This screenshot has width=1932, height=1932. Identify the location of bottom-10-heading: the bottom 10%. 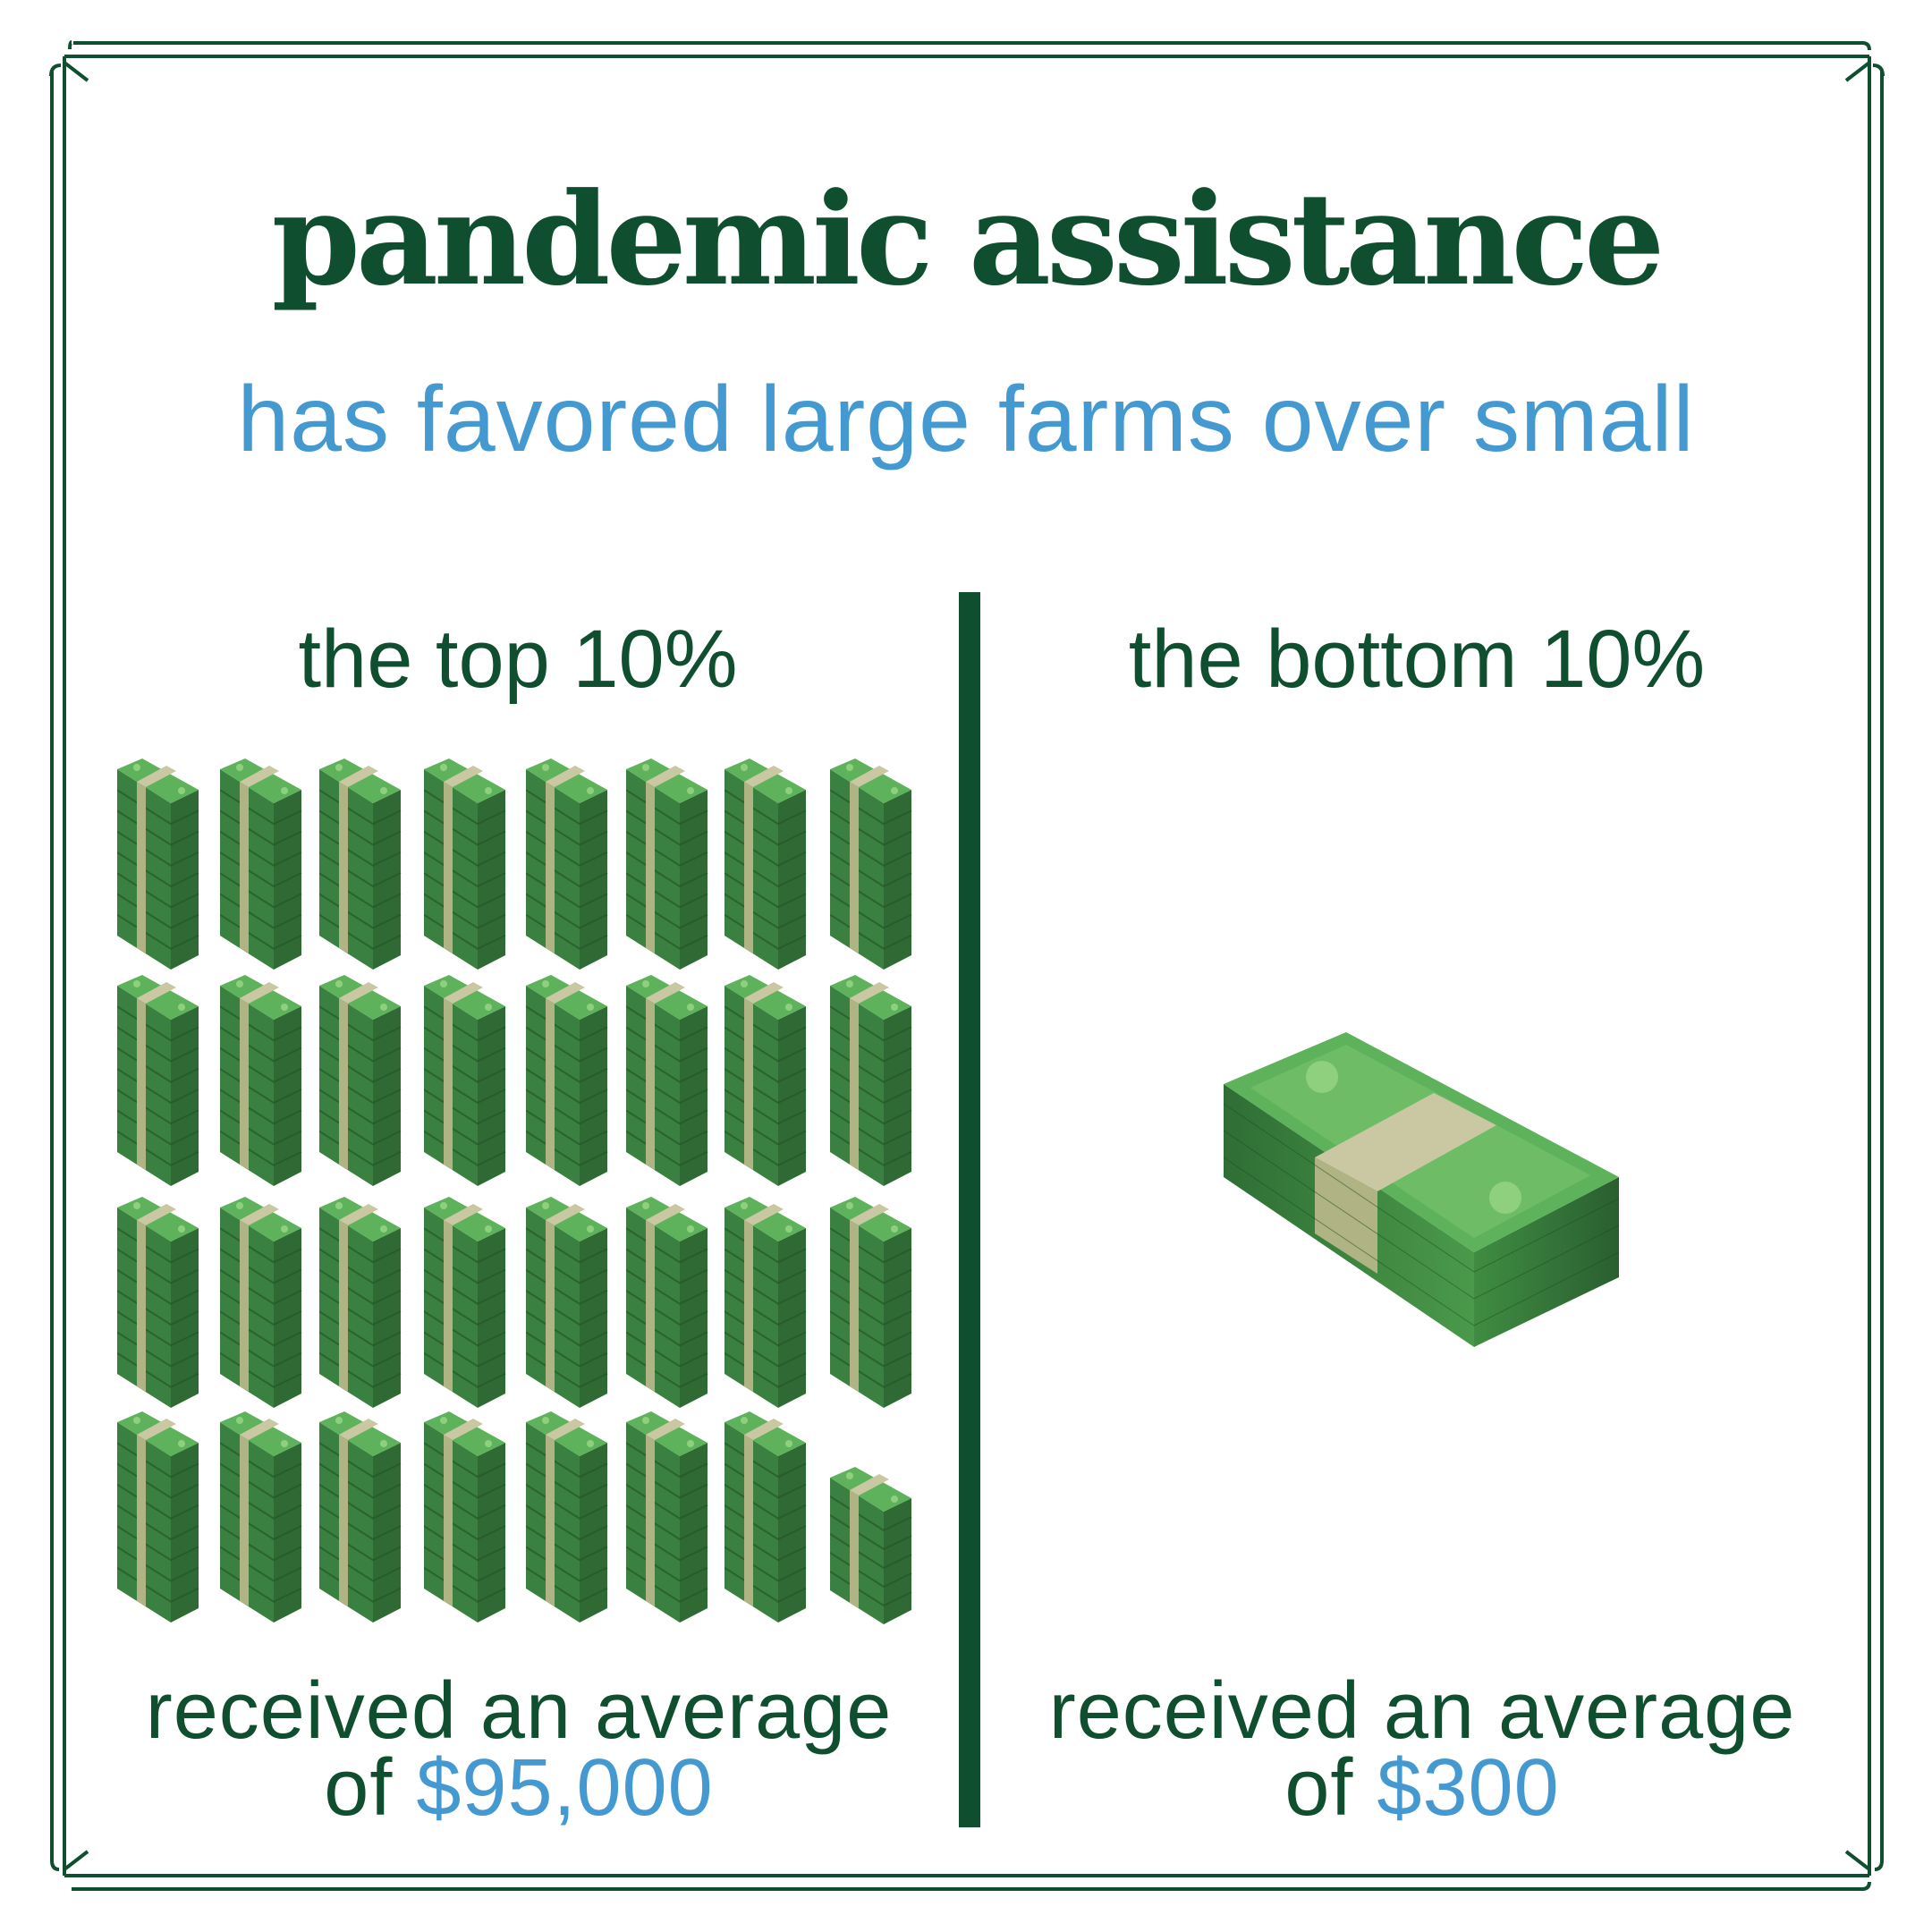
(1417, 659).